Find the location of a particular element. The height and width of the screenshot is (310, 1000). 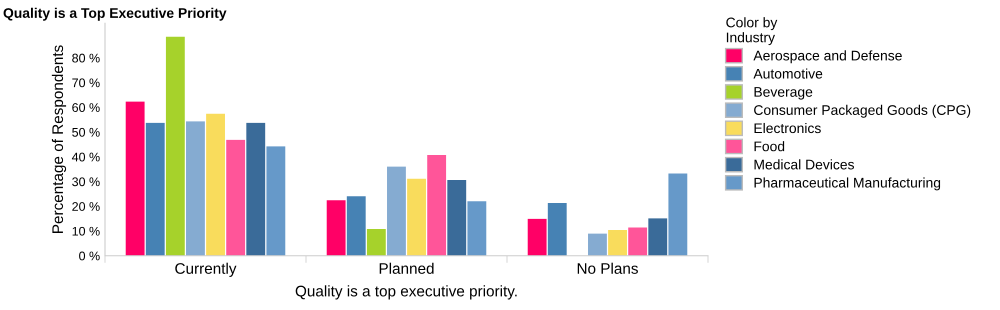

y-tick-label: 0 % is located at coordinates (89, 256).